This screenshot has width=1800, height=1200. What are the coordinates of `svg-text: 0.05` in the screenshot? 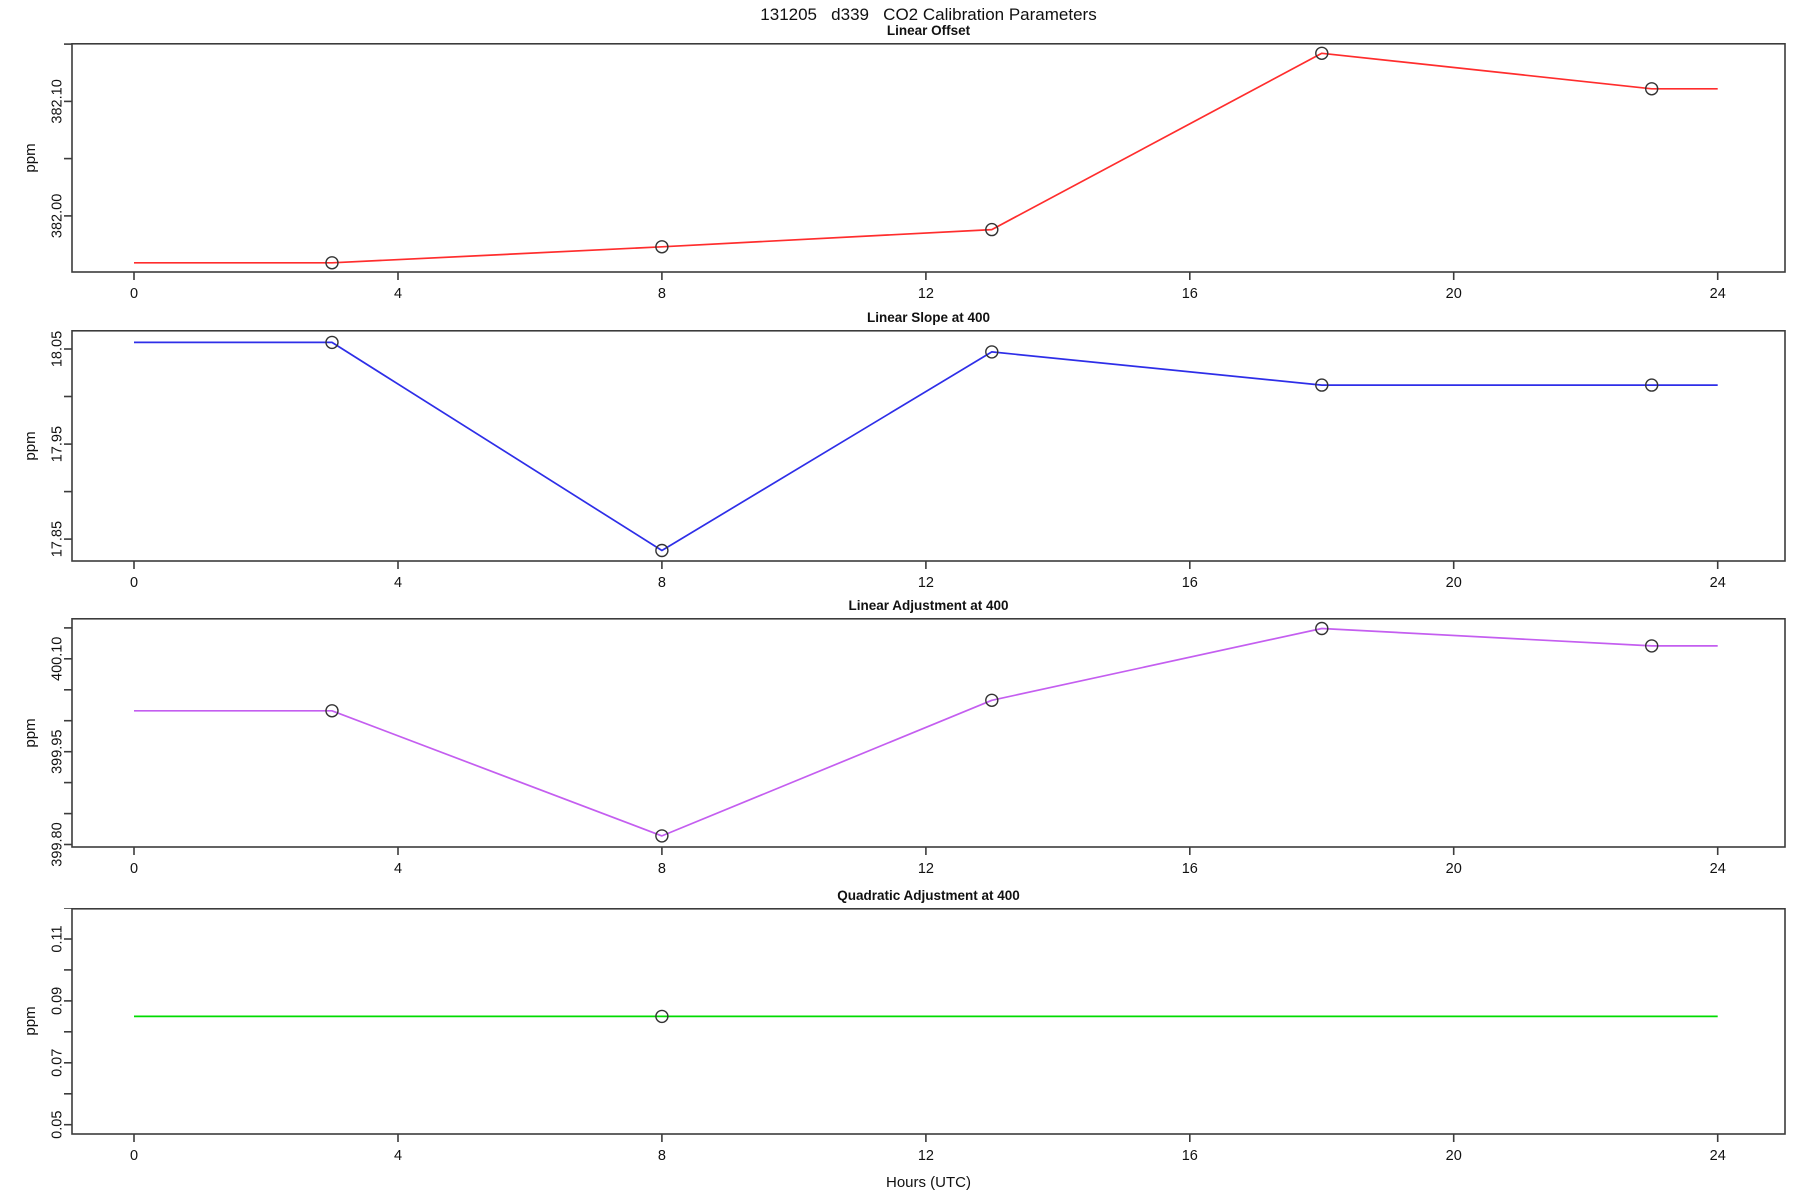 It's located at (58, 1125).